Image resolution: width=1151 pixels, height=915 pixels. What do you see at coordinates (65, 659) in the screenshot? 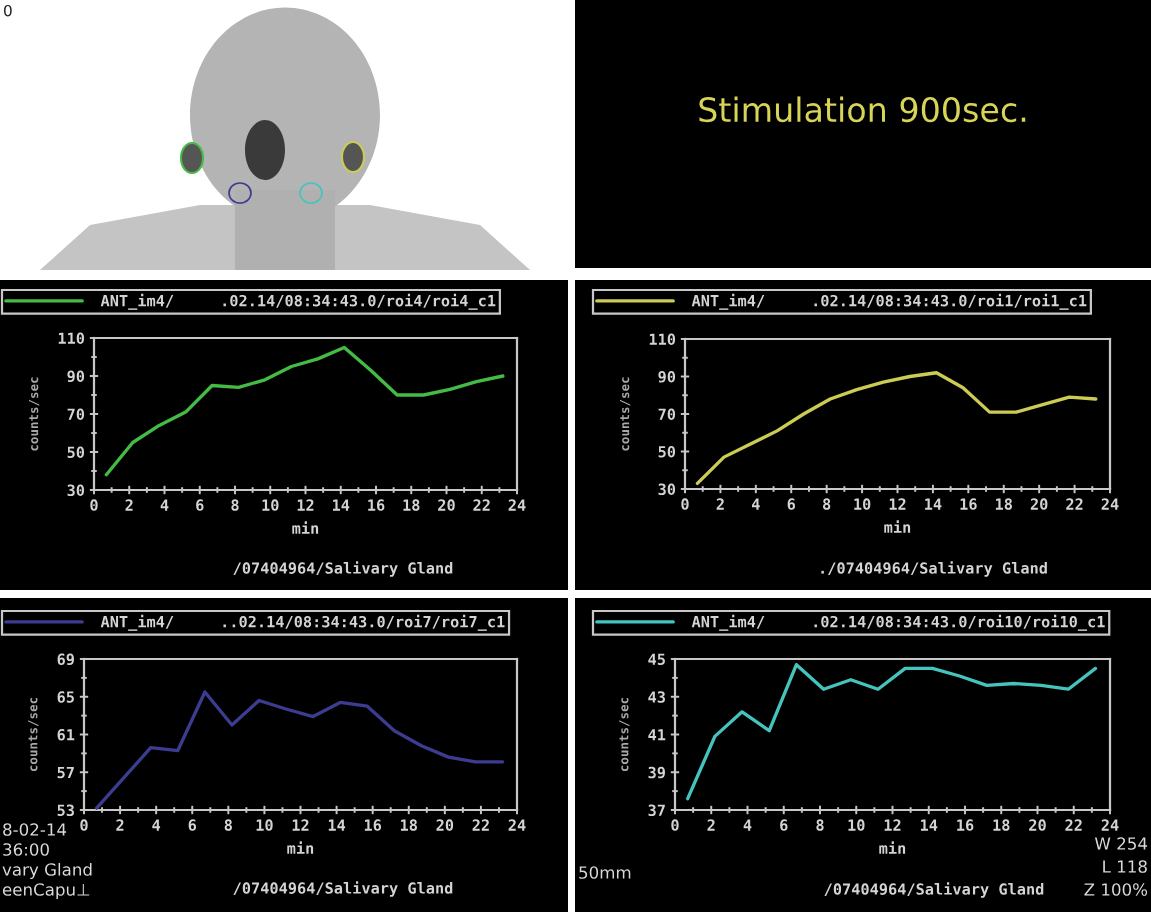
I see `y-tick-label: 69` at bounding box center [65, 659].